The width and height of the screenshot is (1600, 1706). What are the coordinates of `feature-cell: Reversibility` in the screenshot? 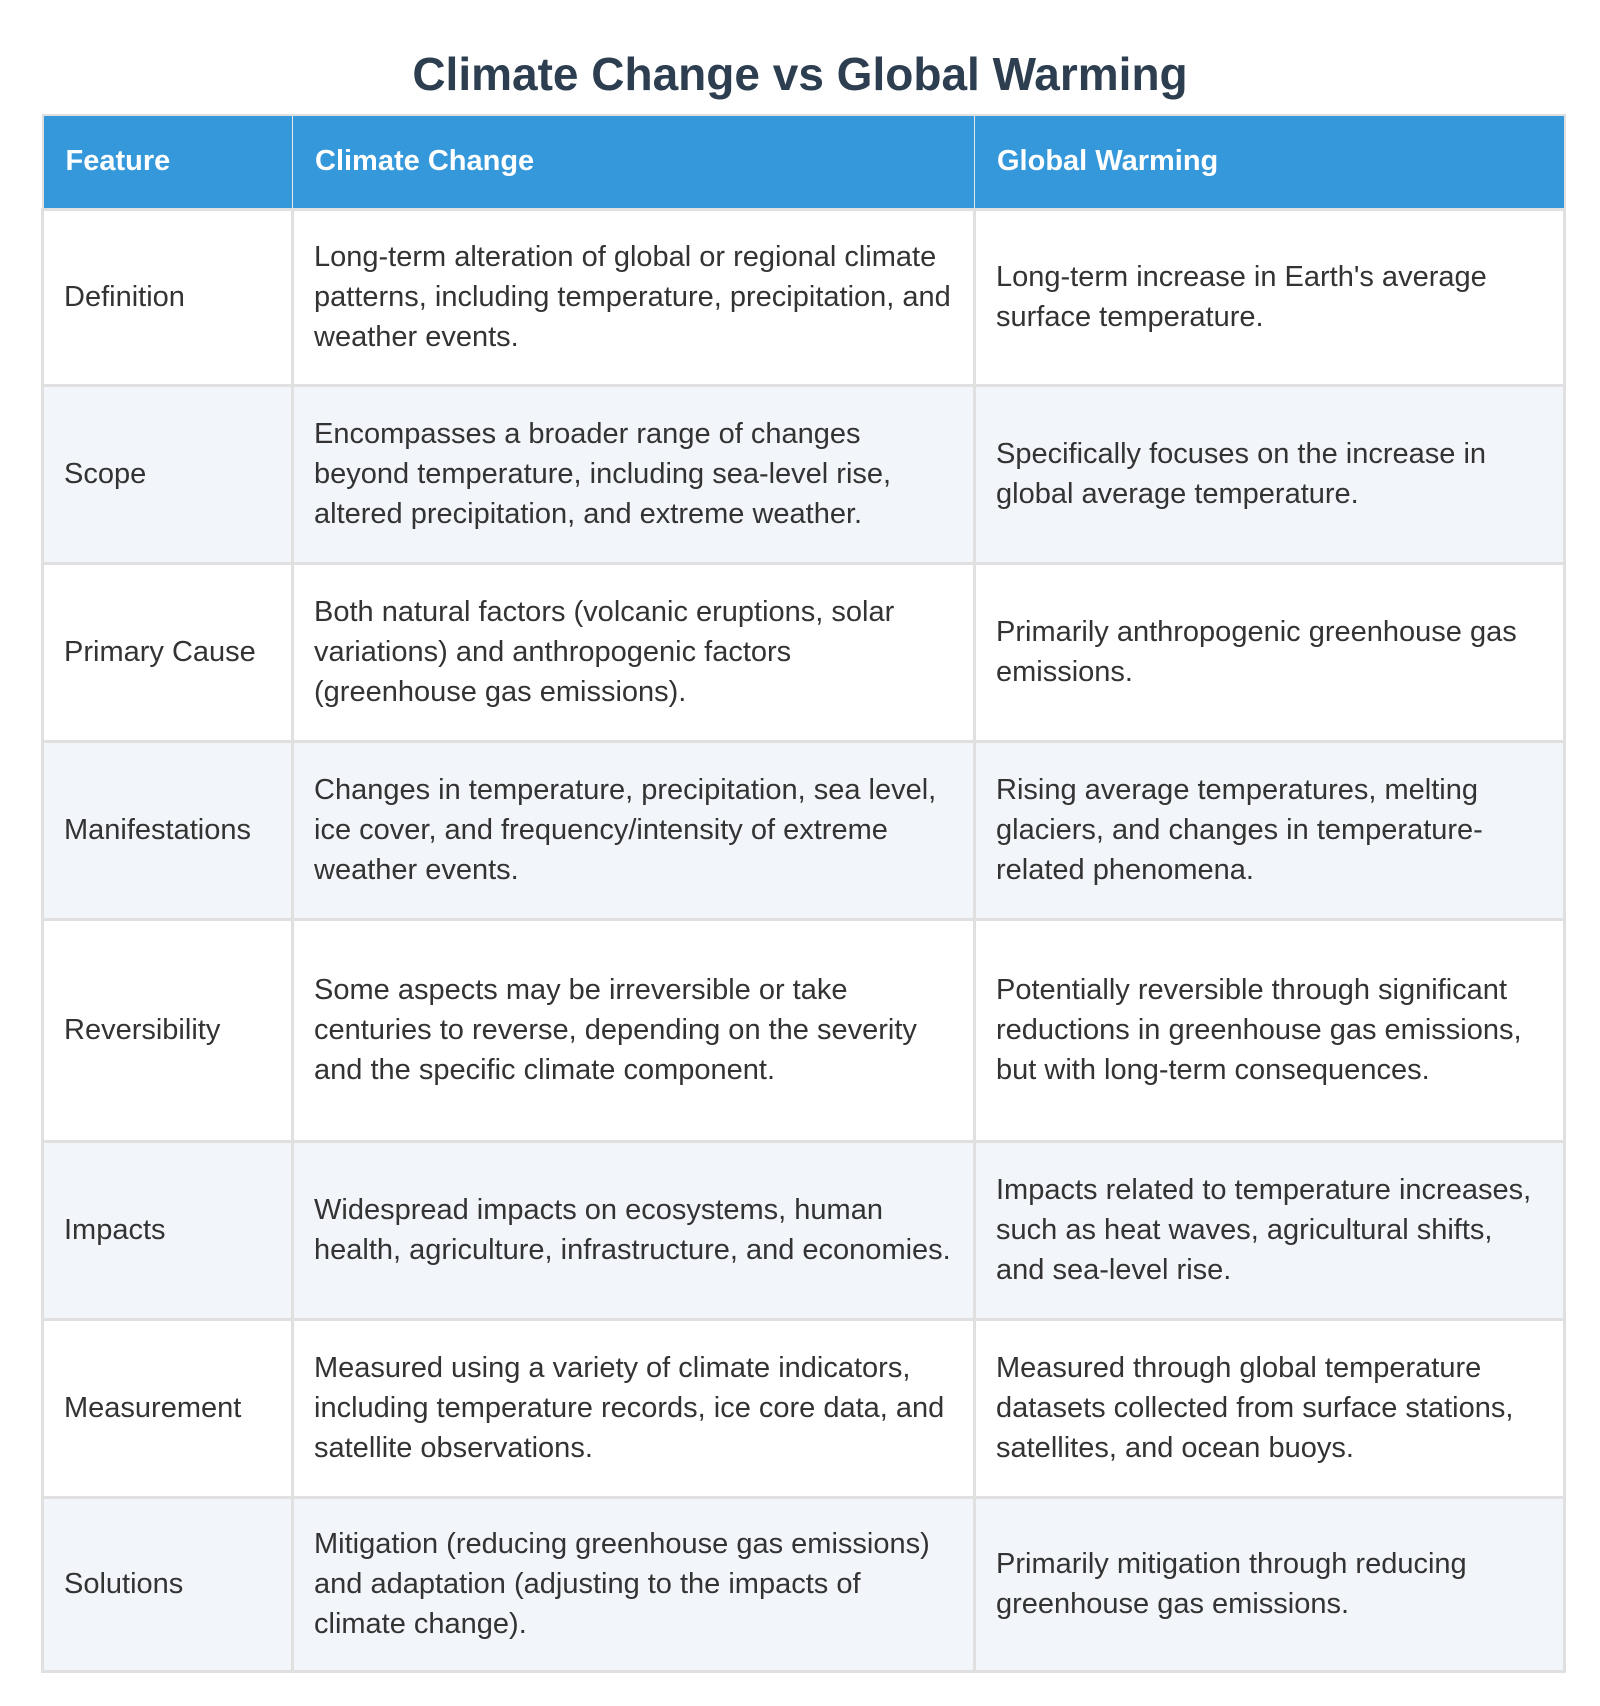 It's located at (167, 1030).